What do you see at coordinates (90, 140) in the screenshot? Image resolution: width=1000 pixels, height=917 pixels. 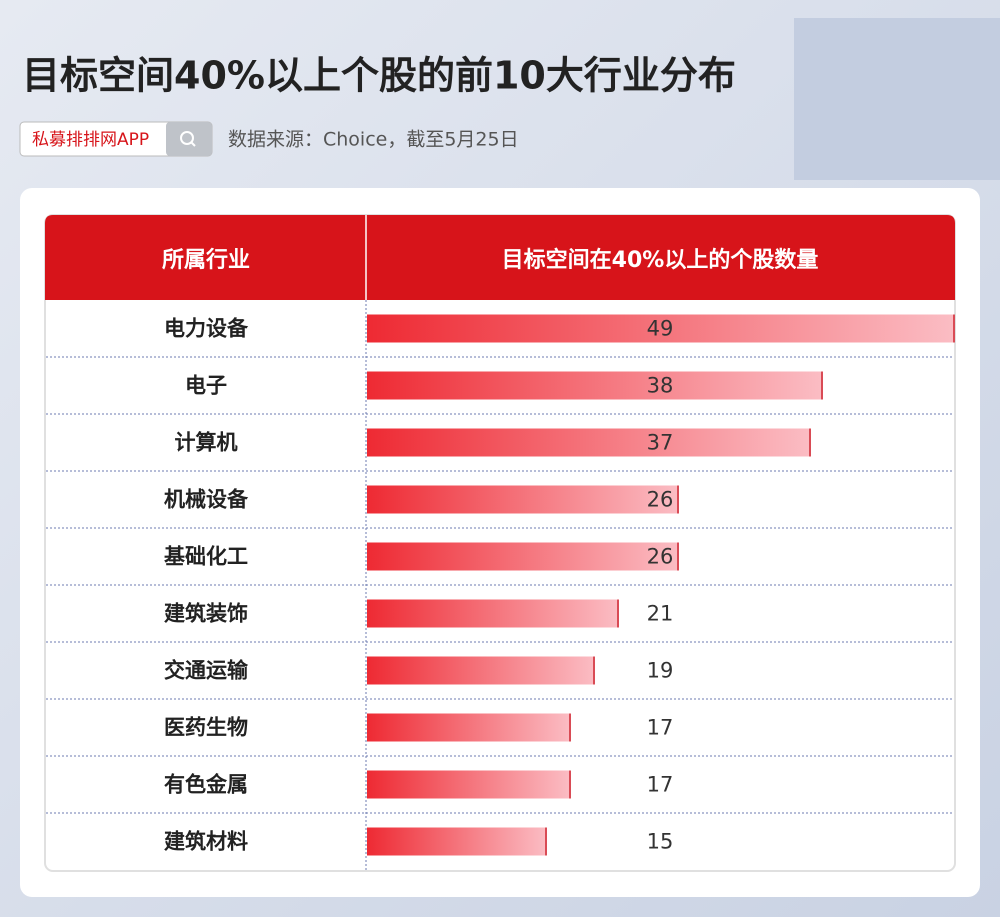 I see `badge-text: 私募排排网APP` at bounding box center [90, 140].